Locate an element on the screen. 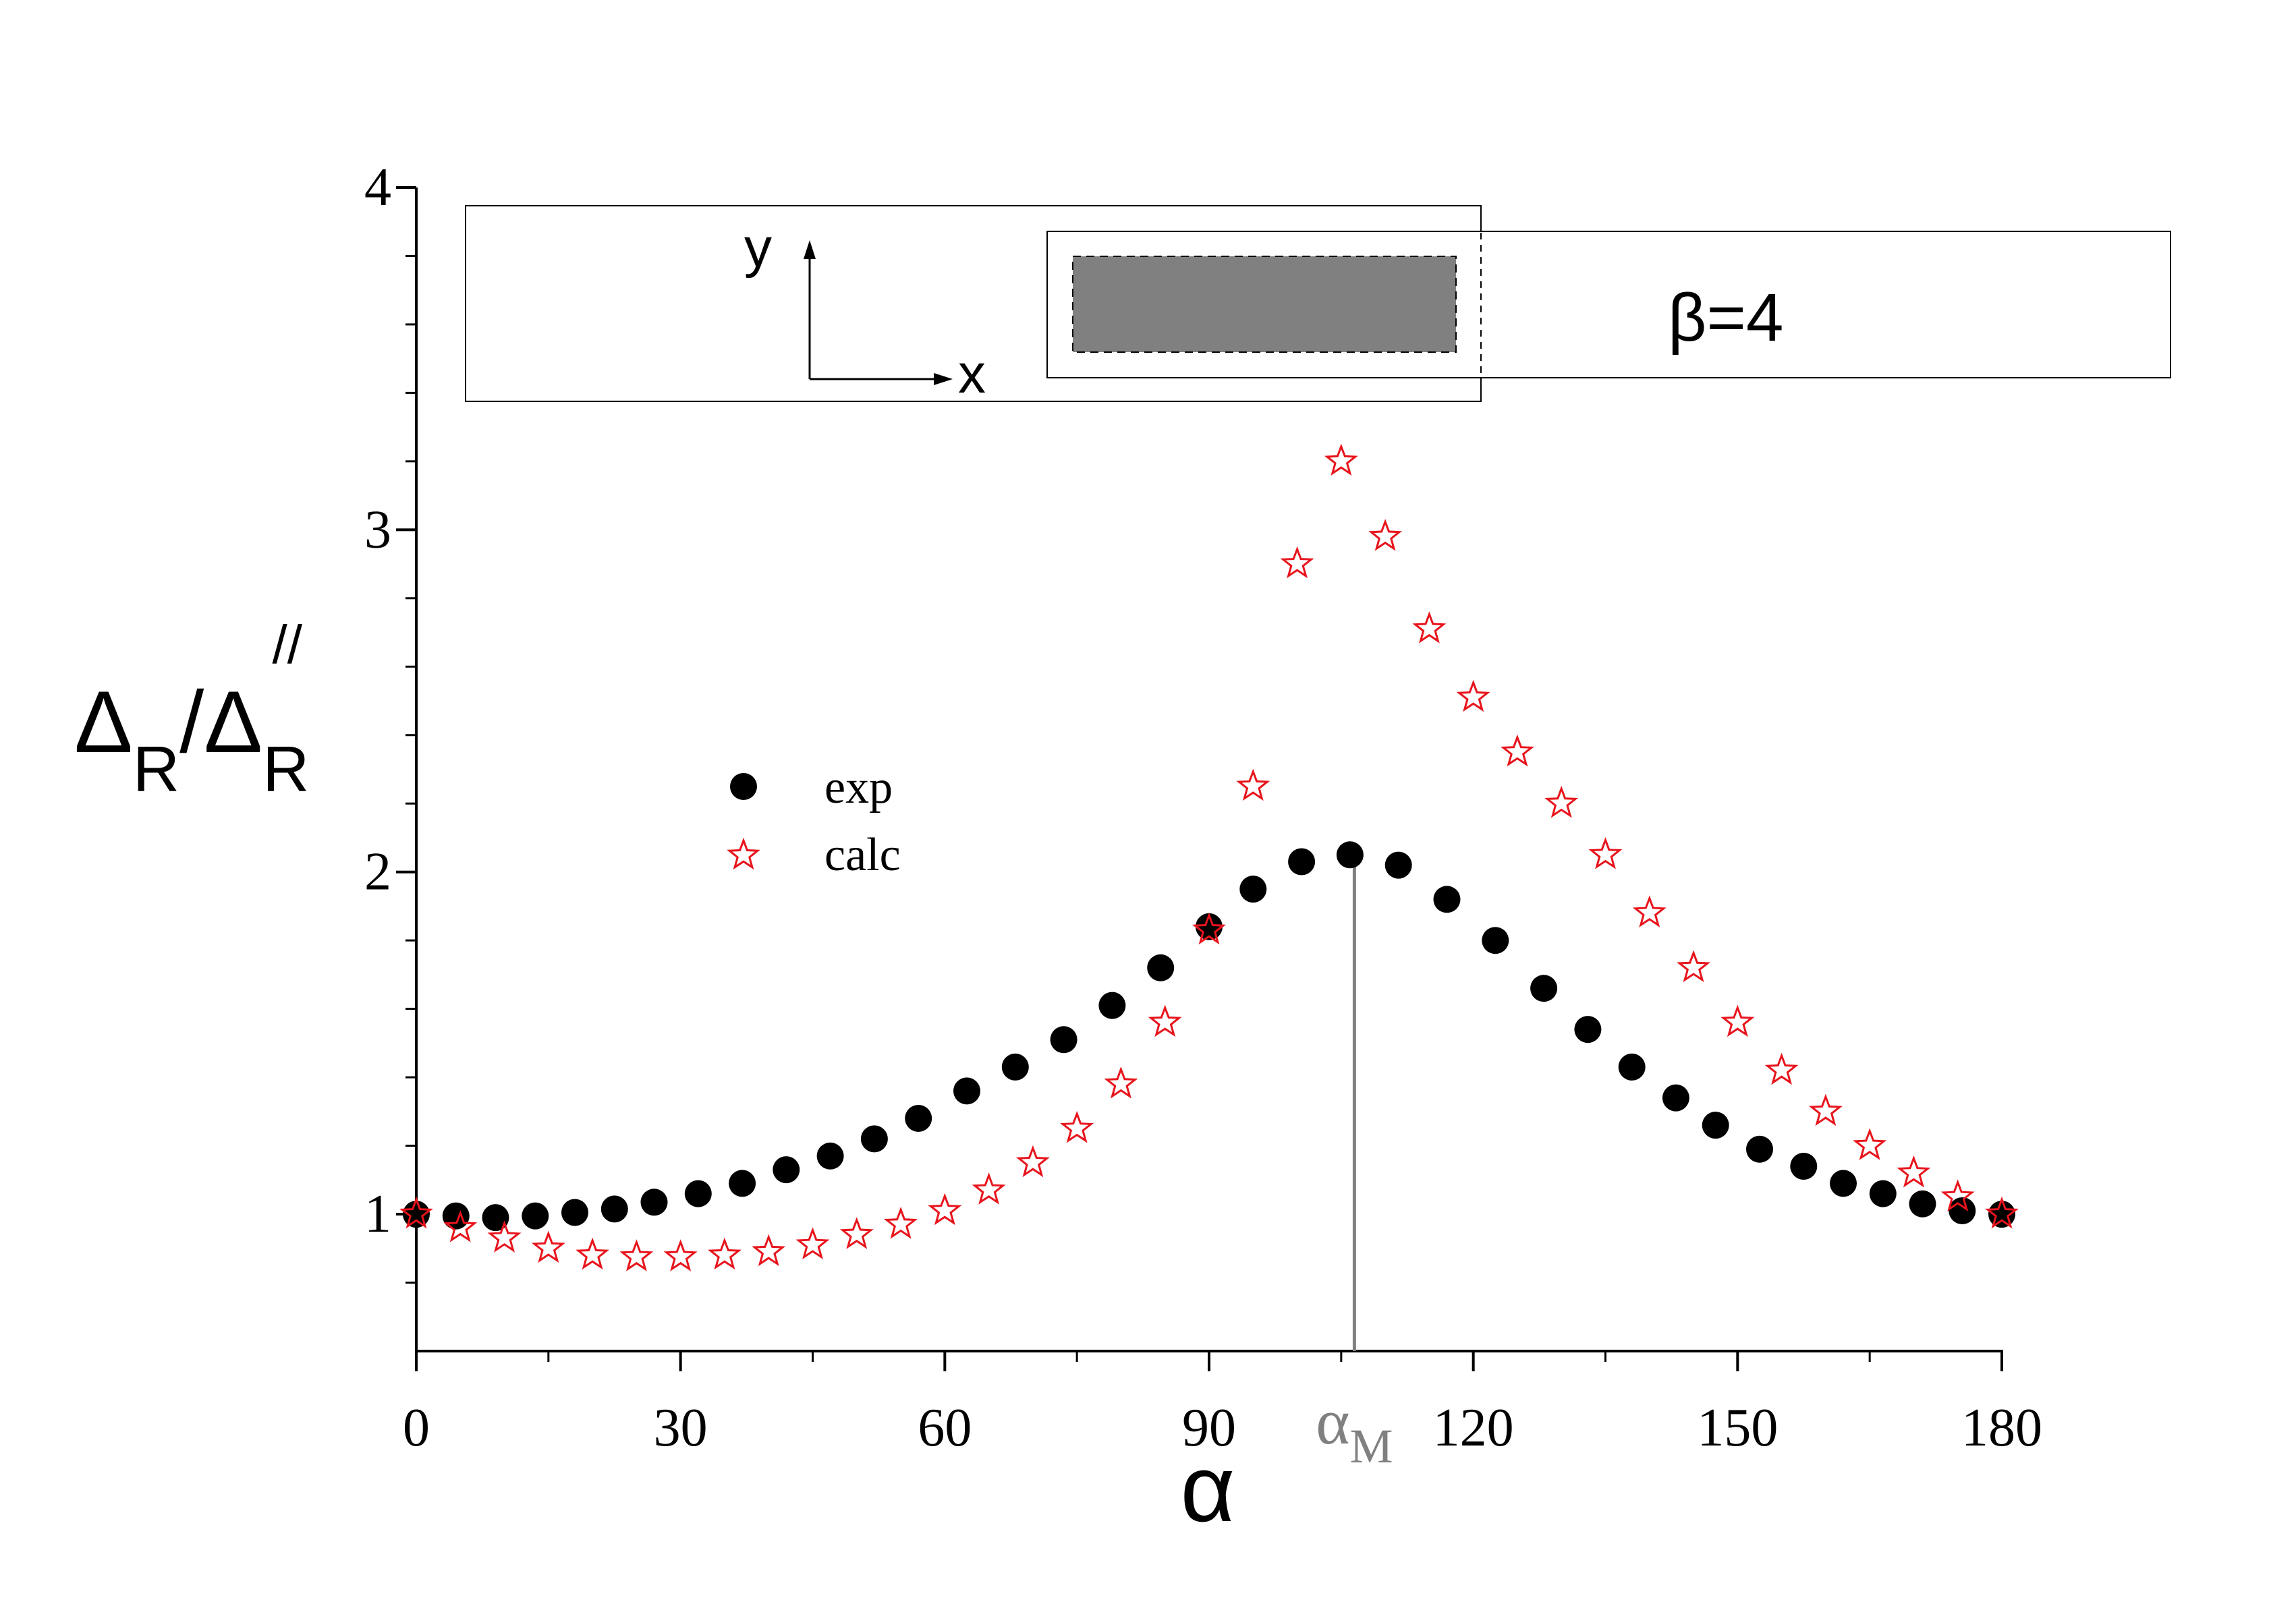 The width and height of the screenshot is (2296, 1602). x-tick-label: 30 is located at coordinates (681, 1428).